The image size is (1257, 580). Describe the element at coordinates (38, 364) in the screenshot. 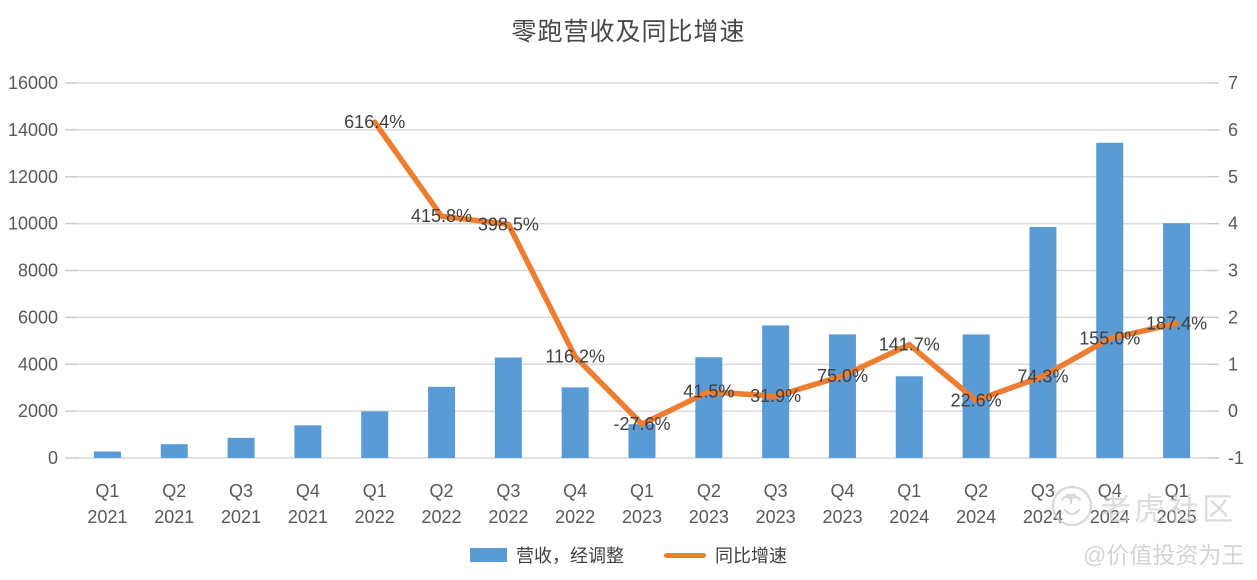

I see `left-axis-tick-label: 4000` at that location.